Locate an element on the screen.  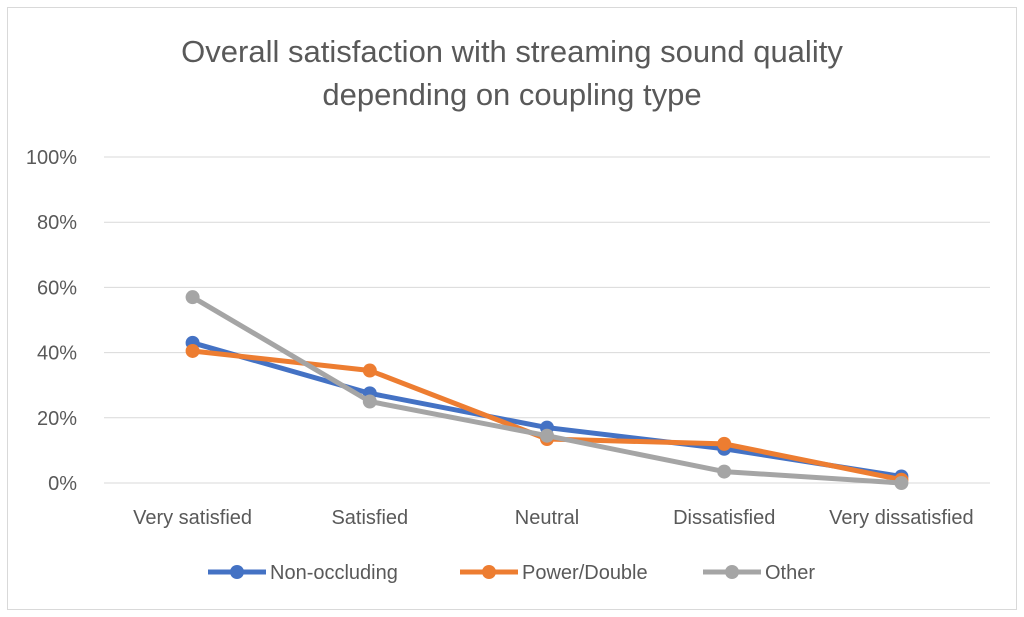
legend-label-non-occluding: Non-occluding is located at coordinates (334, 573).